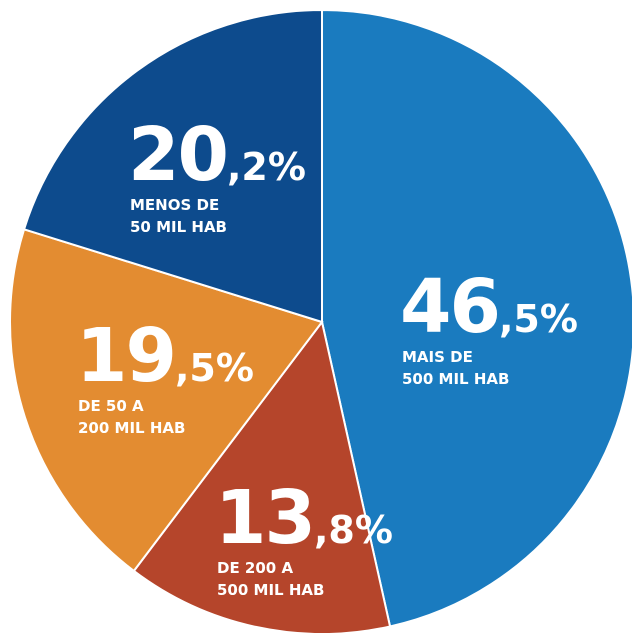  I want to click on value-label-major: 46, so click(449, 307).